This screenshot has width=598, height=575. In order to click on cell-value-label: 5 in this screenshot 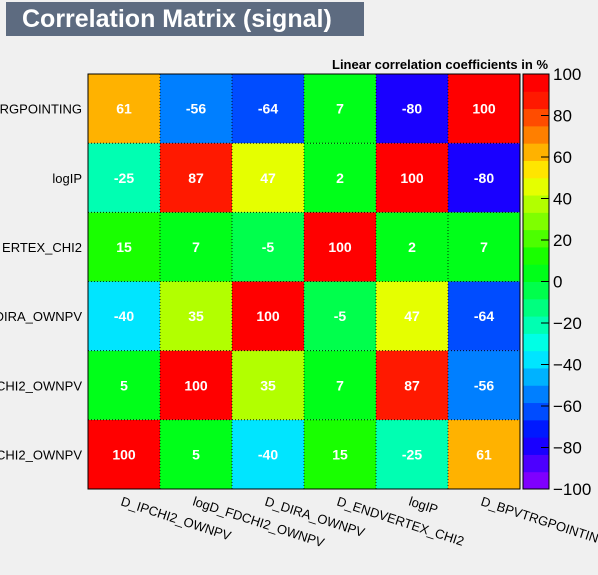, I will do `click(124, 385)`.